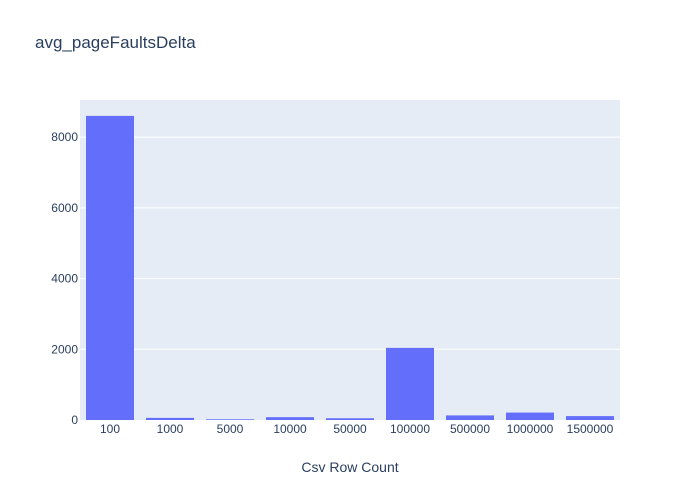 This screenshot has width=700, height=500. What do you see at coordinates (590, 429) in the screenshot?
I see `x-tick-label: 1500000` at bounding box center [590, 429].